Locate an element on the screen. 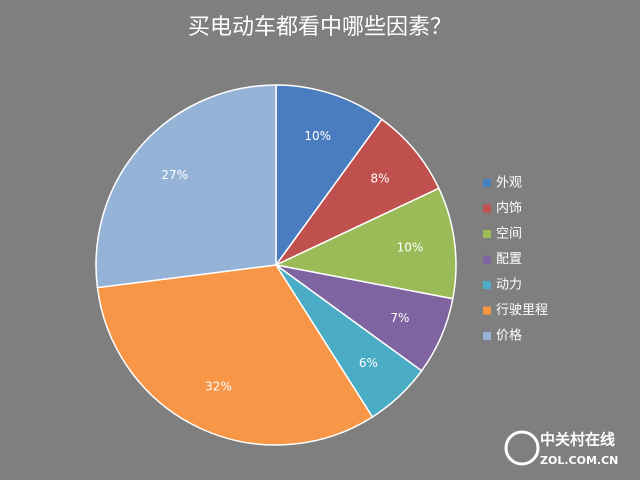 The width and height of the screenshot is (640, 480). watermark-name: 中关村在线 is located at coordinates (577, 440).